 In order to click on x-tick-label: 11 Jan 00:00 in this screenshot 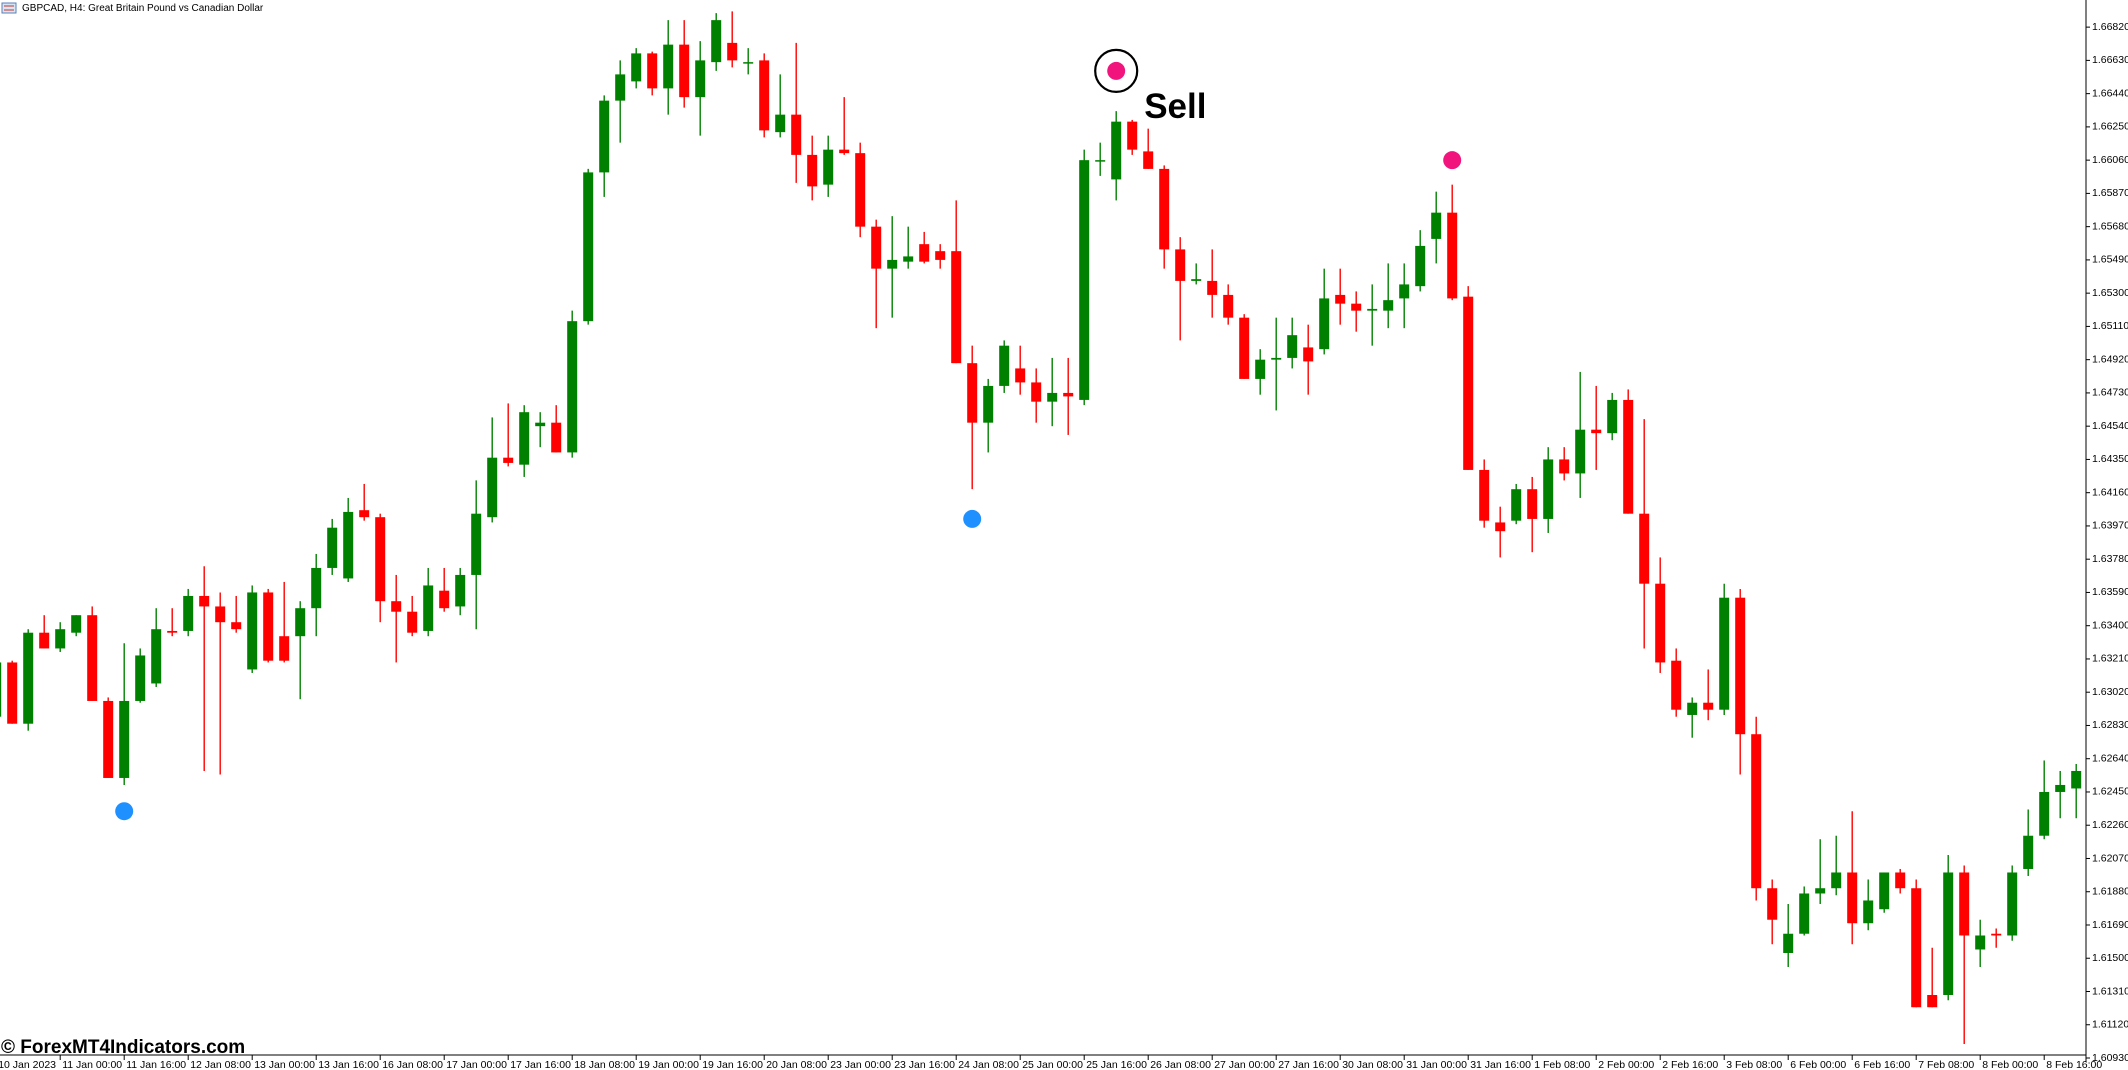, I will do `click(92, 1064)`.